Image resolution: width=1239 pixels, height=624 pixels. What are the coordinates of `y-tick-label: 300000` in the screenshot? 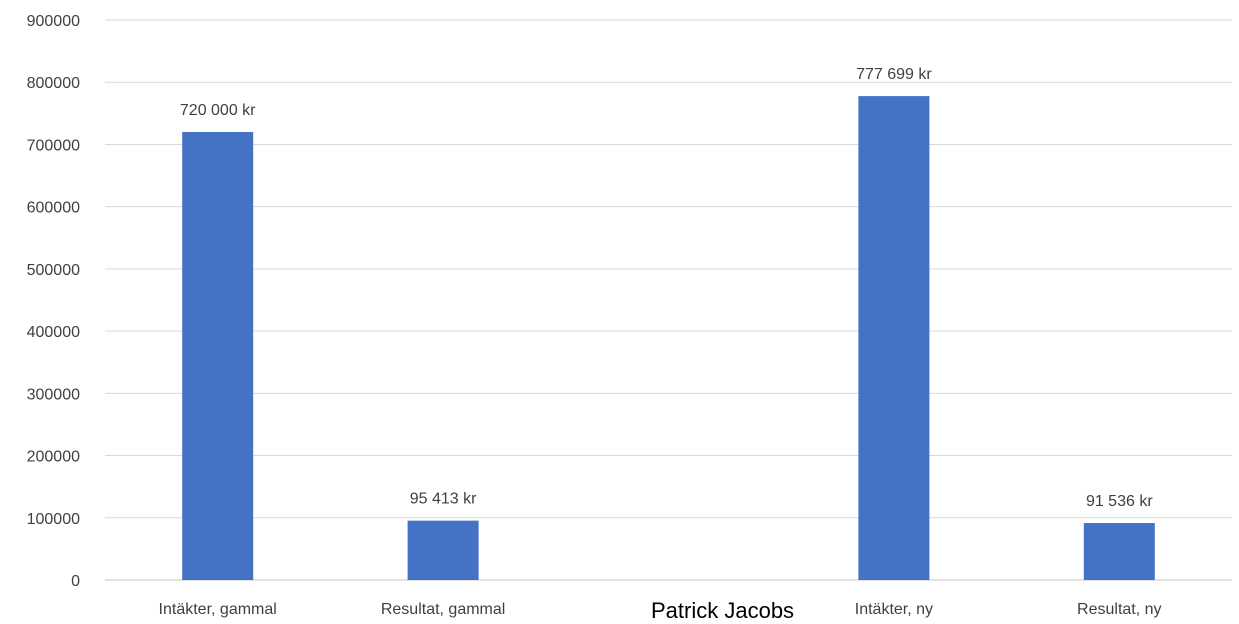 It's located at (53, 394).